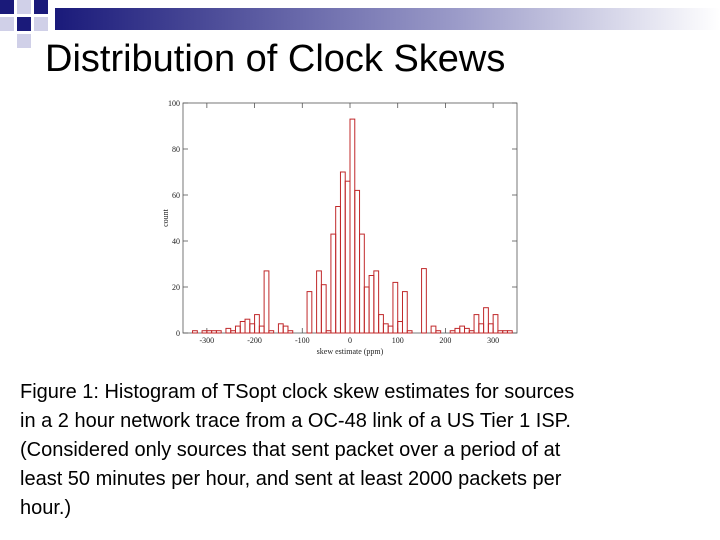  I want to click on x-tick-label: 100, so click(398, 340).